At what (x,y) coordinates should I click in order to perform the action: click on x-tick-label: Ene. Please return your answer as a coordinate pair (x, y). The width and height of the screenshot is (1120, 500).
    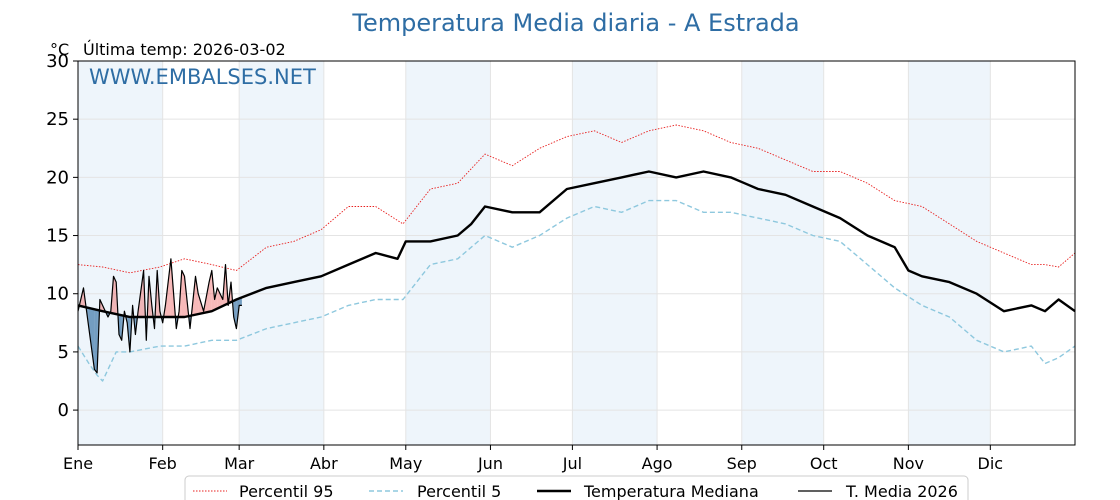
    Looking at the image, I should click on (78, 463).